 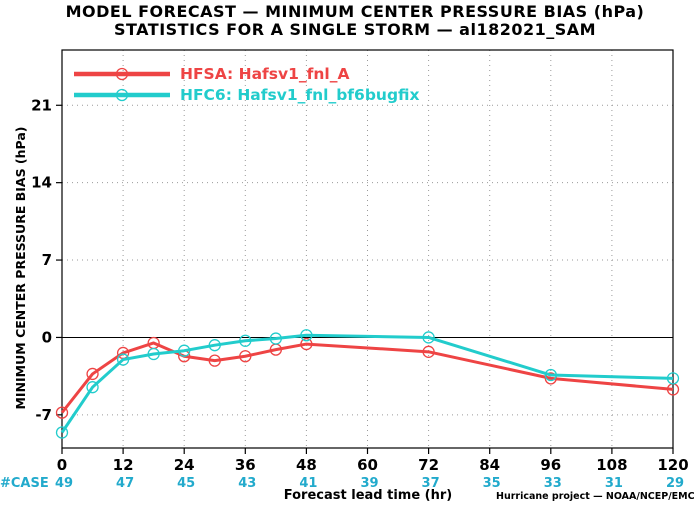 I want to click on case-count: 43, so click(x=247, y=483).